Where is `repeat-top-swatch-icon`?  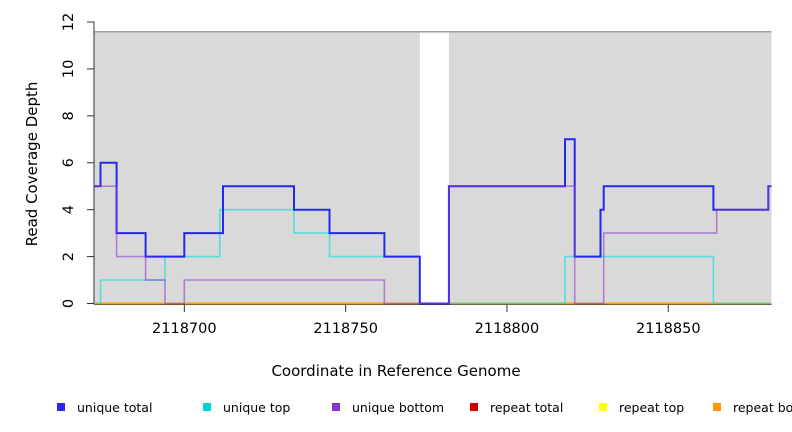
repeat-top-swatch-icon is located at coordinates (603, 407).